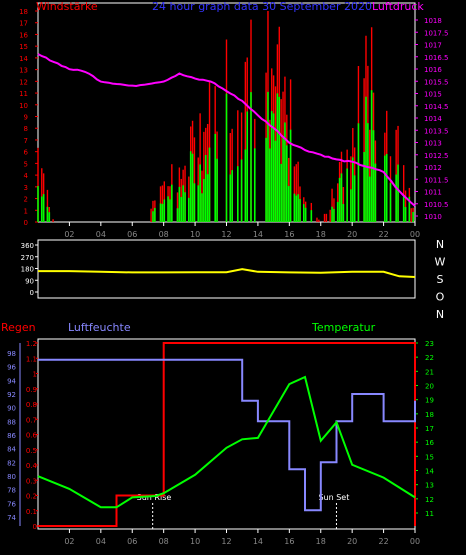 This screenshot has height=555, width=466. Describe the element at coordinates (23, 47) in the screenshot. I see `wind-tick-label: 15` at that location.